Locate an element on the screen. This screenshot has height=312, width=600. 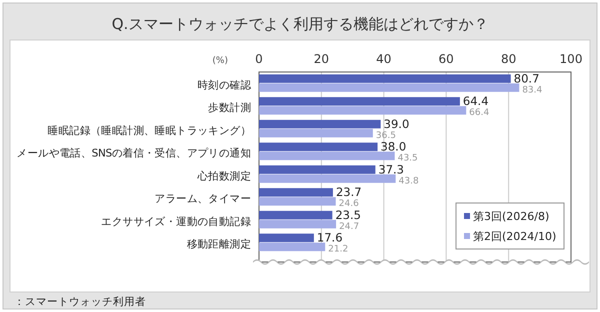
data-label: 80.7 is located at coordinates (527, 78).